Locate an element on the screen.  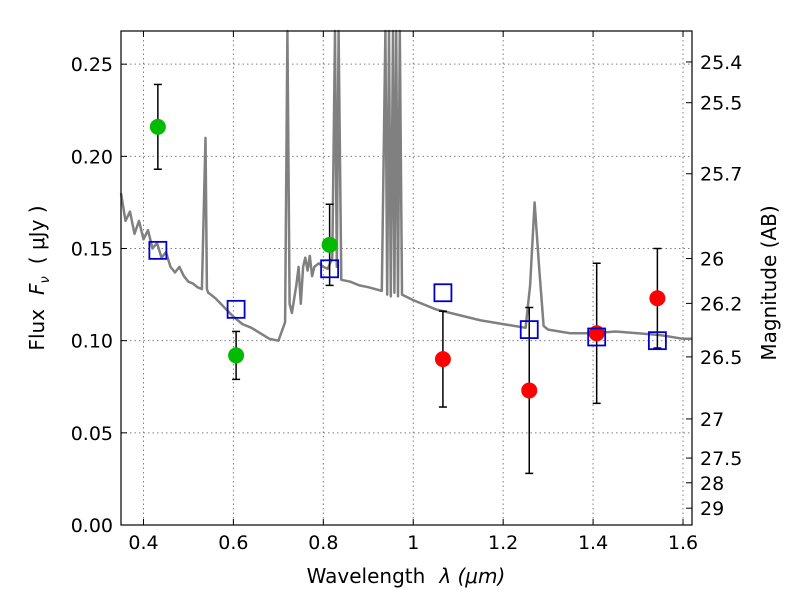
y2-tick-label: 26.5 is located at coordinates (721, 358).